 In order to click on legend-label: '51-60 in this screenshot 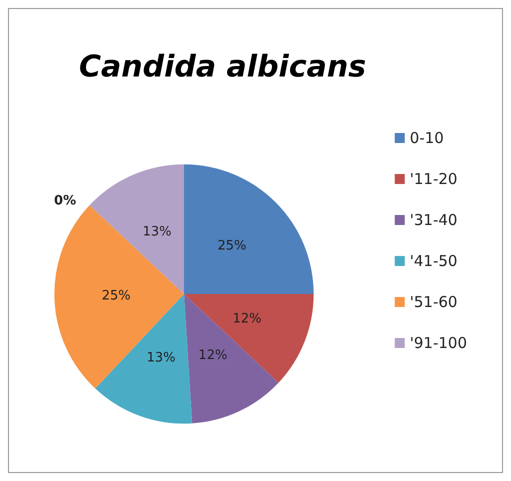, I will do `click(434, 302)`.